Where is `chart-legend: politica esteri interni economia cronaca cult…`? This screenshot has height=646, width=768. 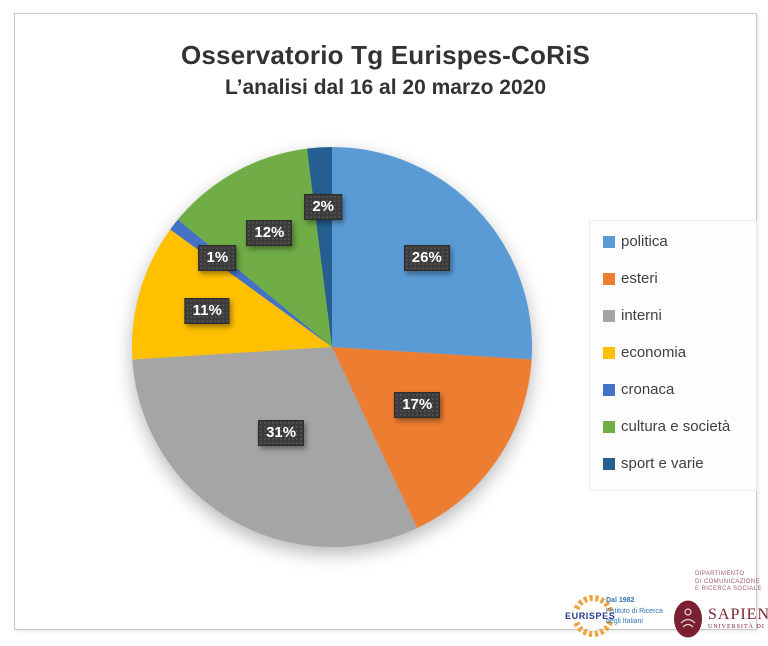 chart-legend: politica esteri interni economia cronaca cult… is located at coordinates (673, 355).